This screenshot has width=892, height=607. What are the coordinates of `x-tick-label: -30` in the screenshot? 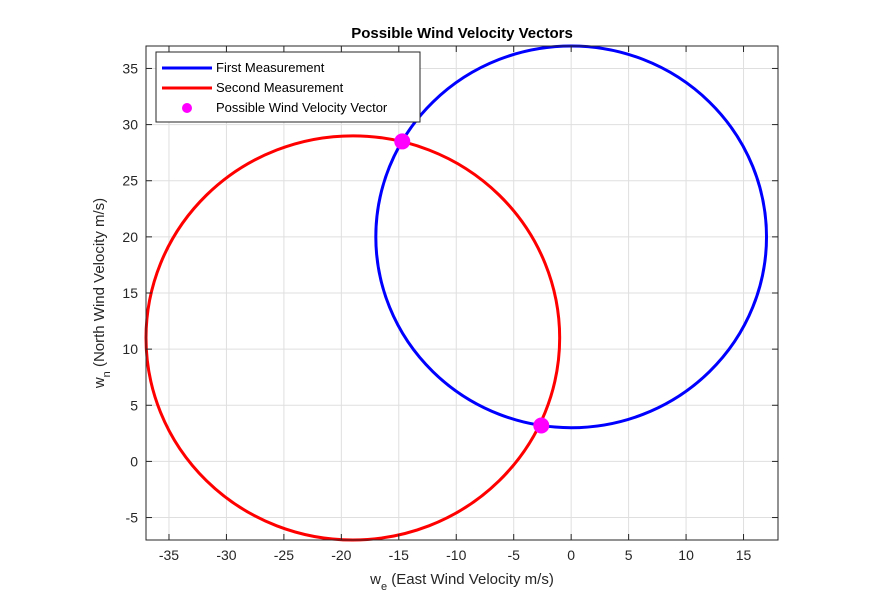 It's located at (226, 555).